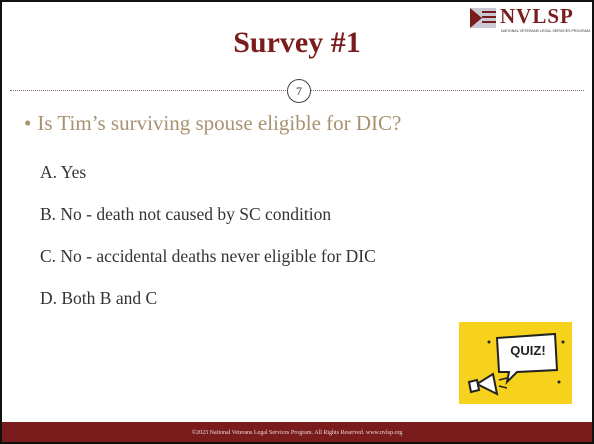 This screenshot has width=594, height=444. I want to click on quiz-image: QUIZ!, so click(515, 363).